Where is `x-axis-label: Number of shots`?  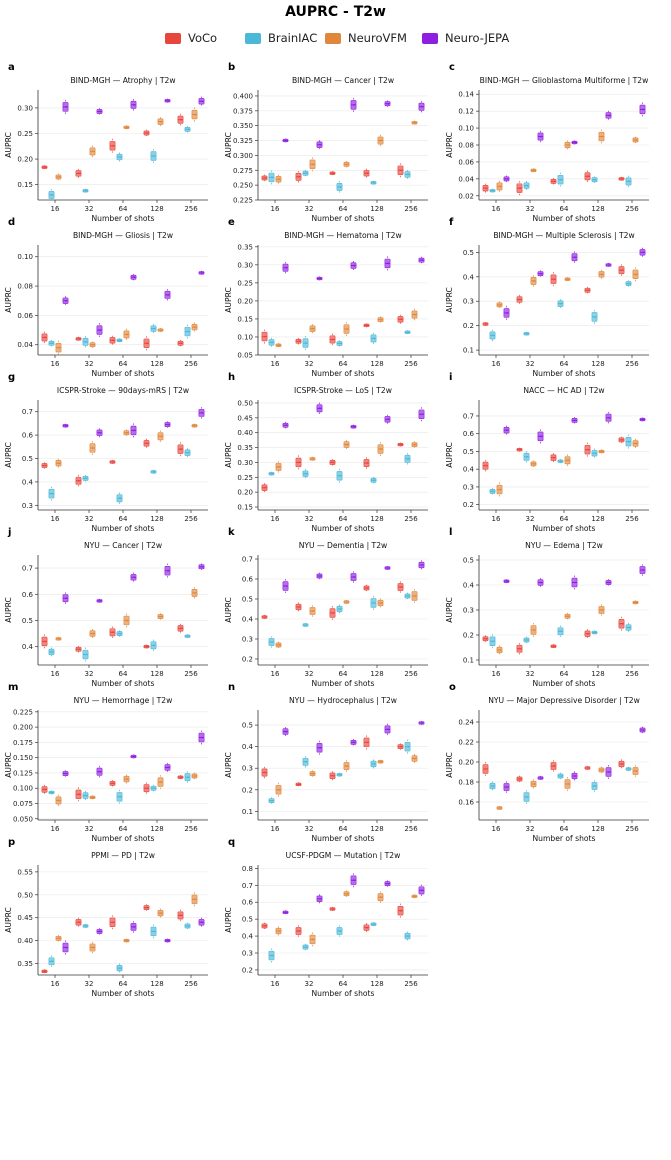 x-axis-label: Number of shots is located at coordinates (122, 218).